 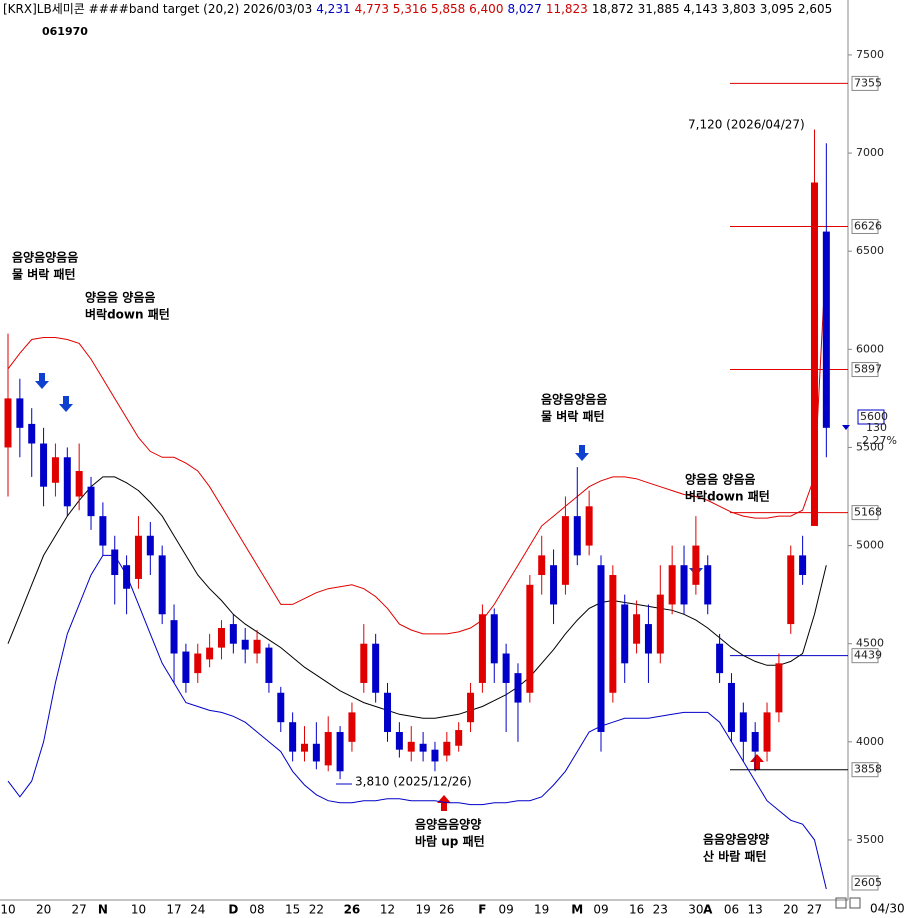 What do you see at coordinates (574, 399) in the screenshot?
I see `pattern-annotation: 음양음양음음` at bounding box center [574, 399].